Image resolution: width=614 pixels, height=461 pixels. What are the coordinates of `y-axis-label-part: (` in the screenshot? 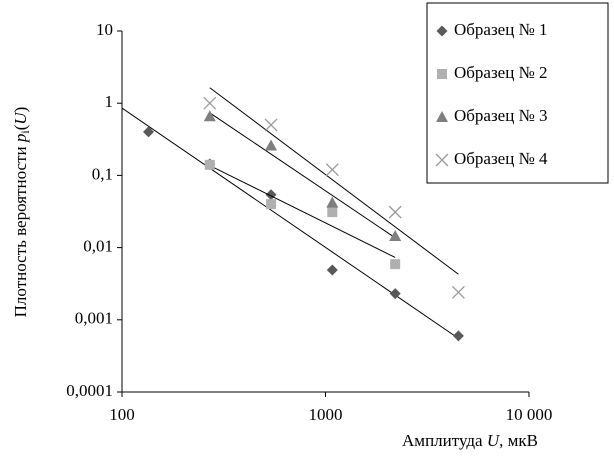 It's located at (20, 127).